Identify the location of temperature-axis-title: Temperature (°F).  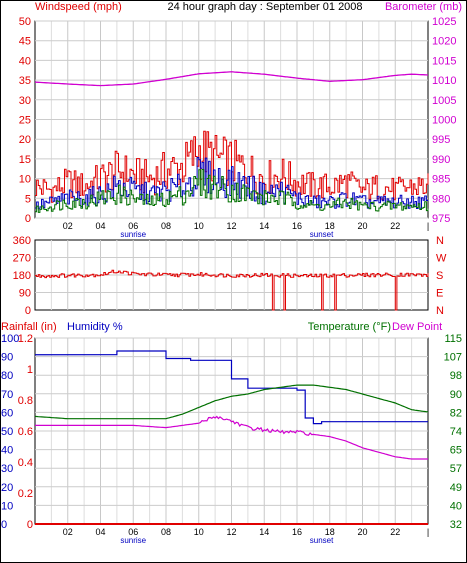
(349, 327).